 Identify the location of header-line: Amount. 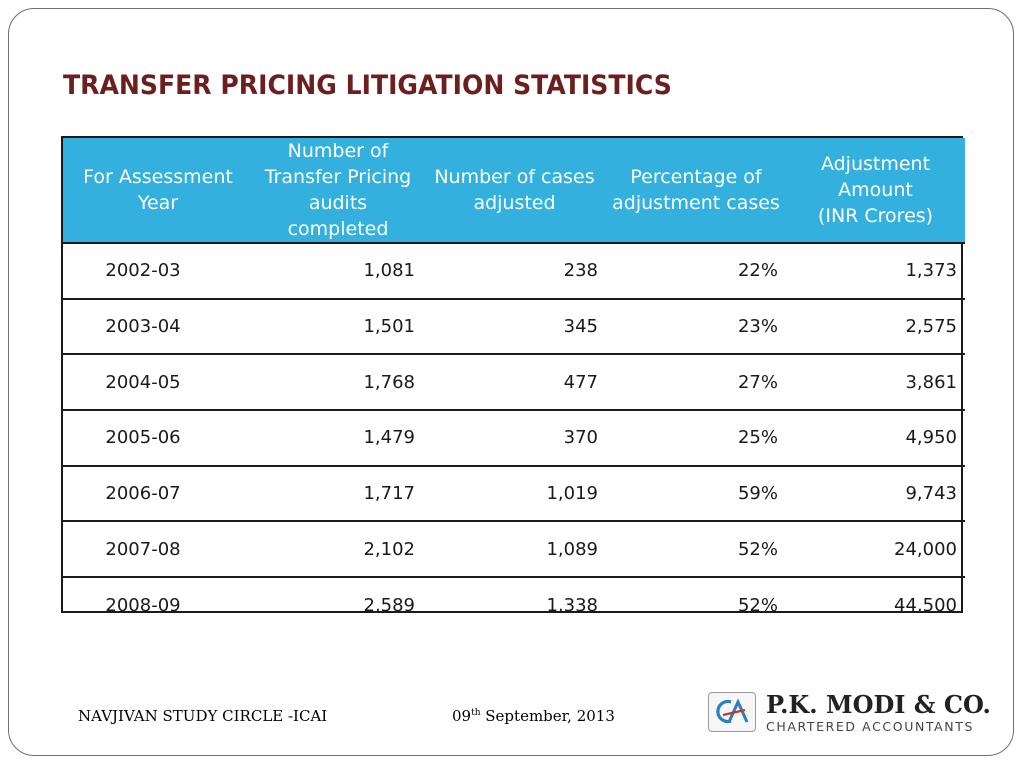
(875, 190).